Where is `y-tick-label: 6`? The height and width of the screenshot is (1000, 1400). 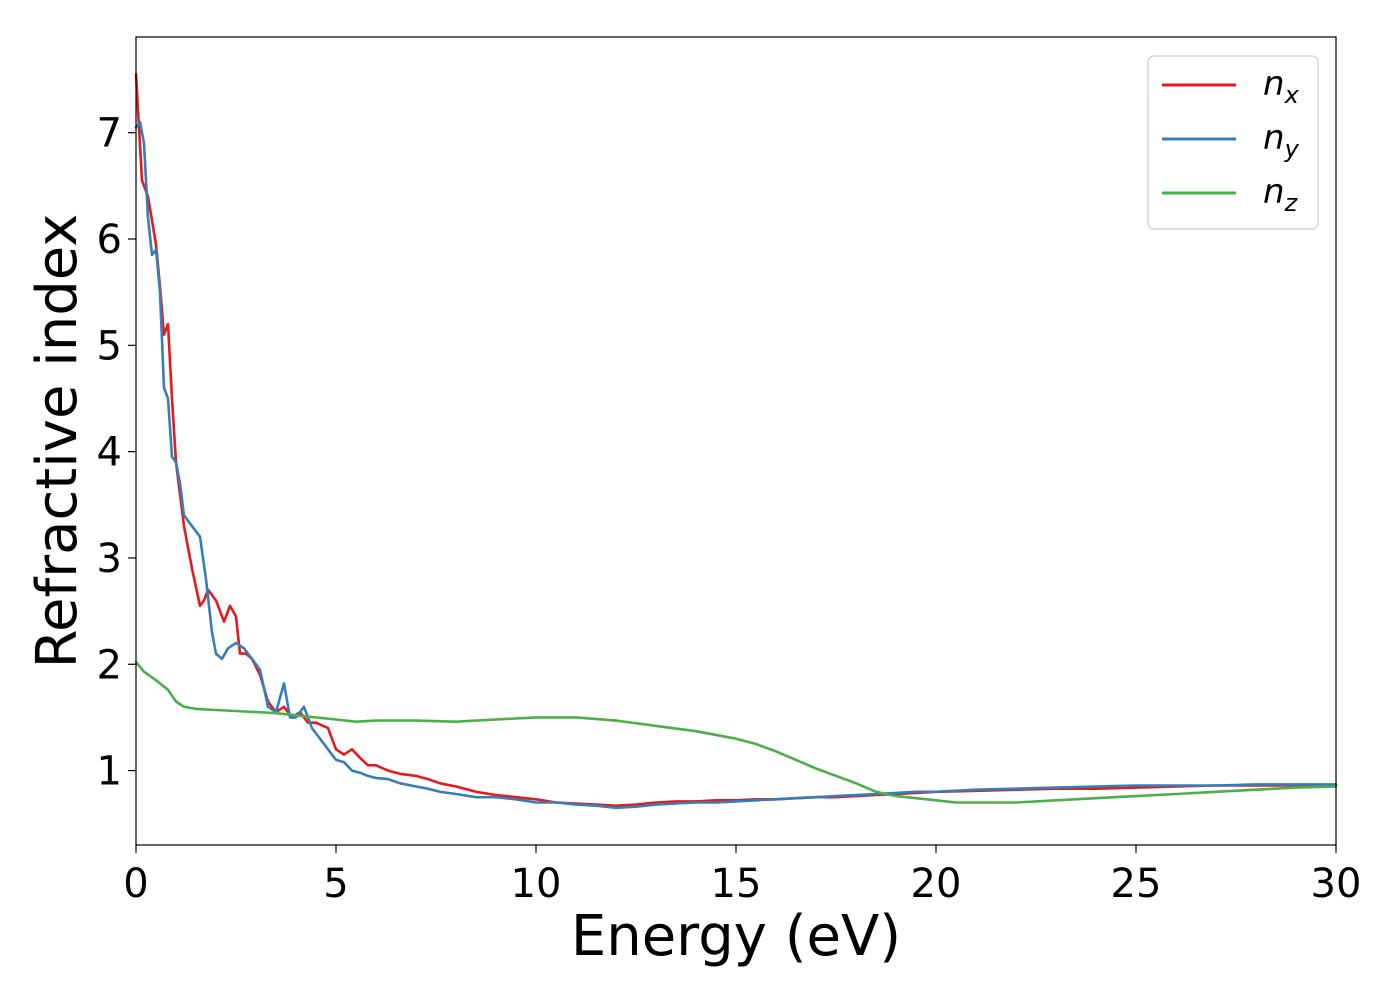 y-tick-label: 6 is located at coordinates (109, 240).